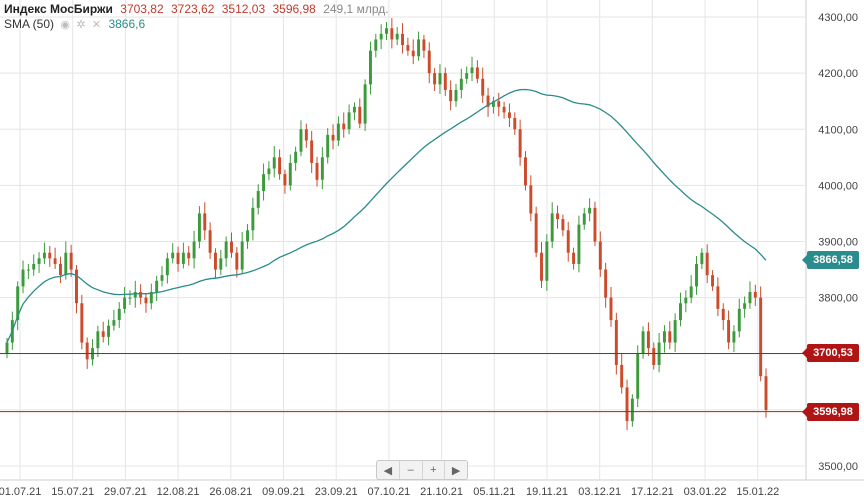 The height and width of the screenshot is (499, 864). What do you see at coordinates (441, 492) in the screenshot?
I see `x-tick-label: 21.10.21` at bounding box center [441, 492].